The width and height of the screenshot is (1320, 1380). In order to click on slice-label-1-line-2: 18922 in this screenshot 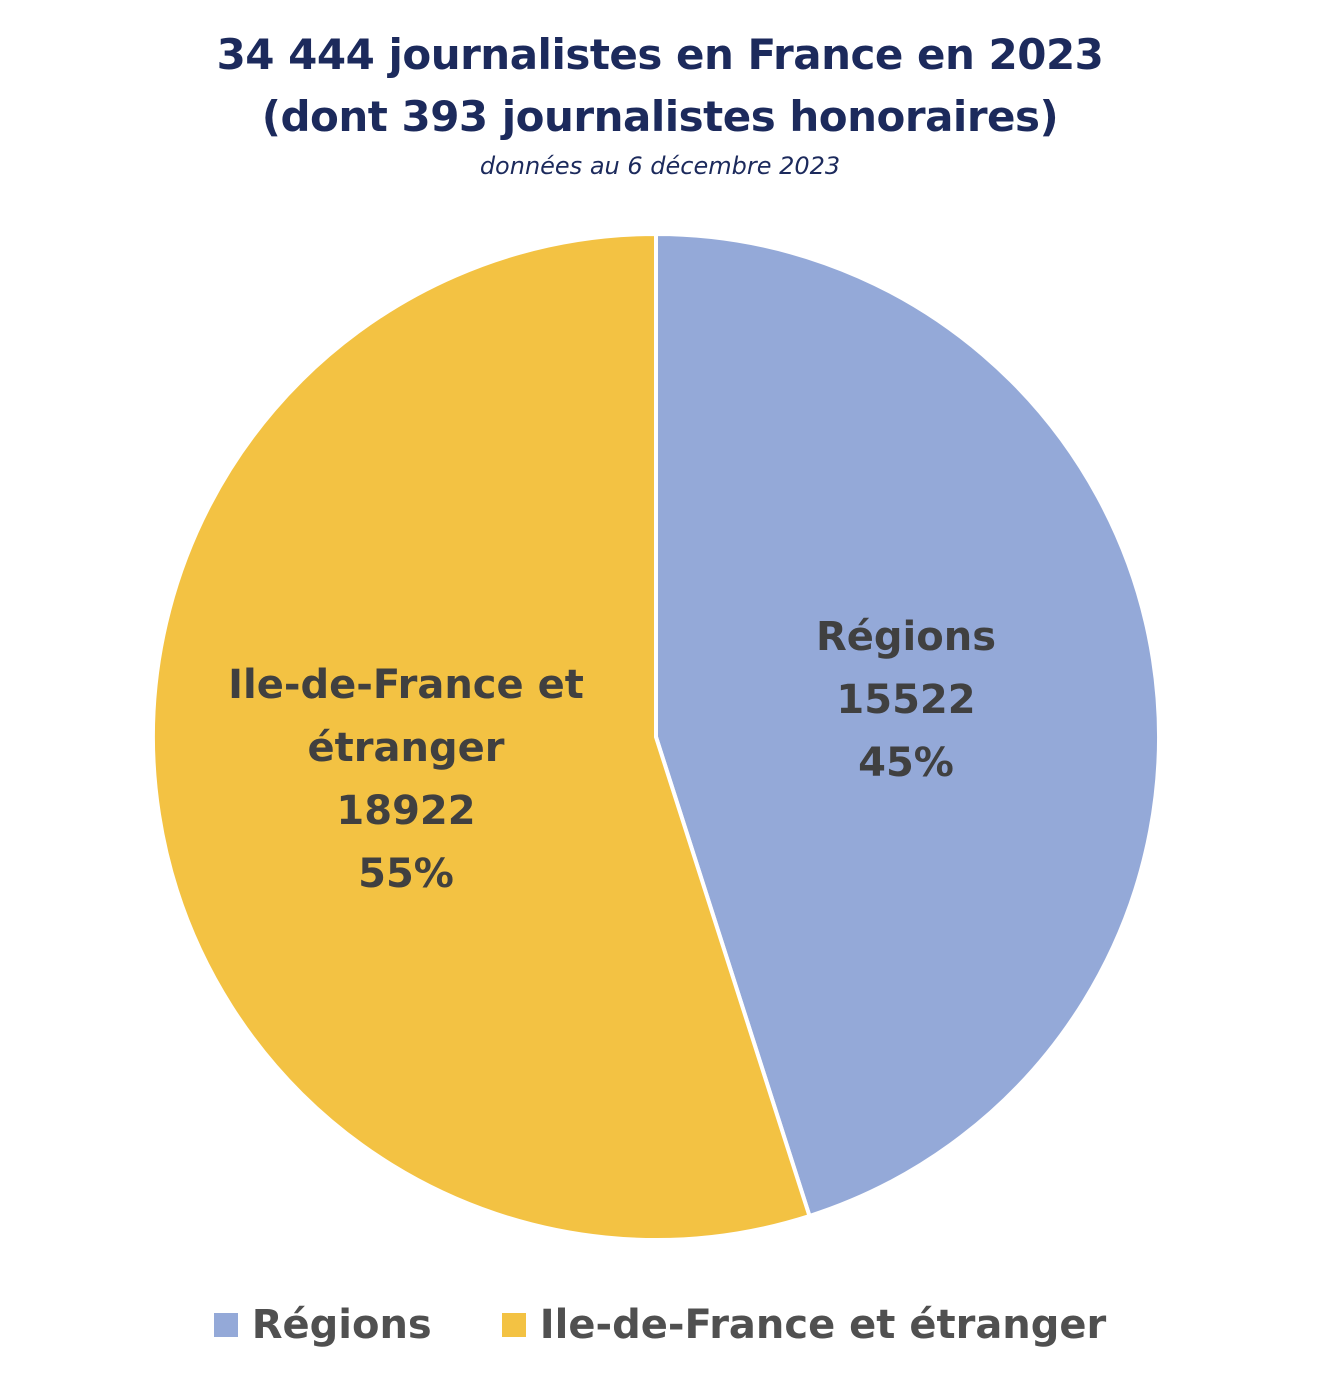, I will do `click(405, 811)`.